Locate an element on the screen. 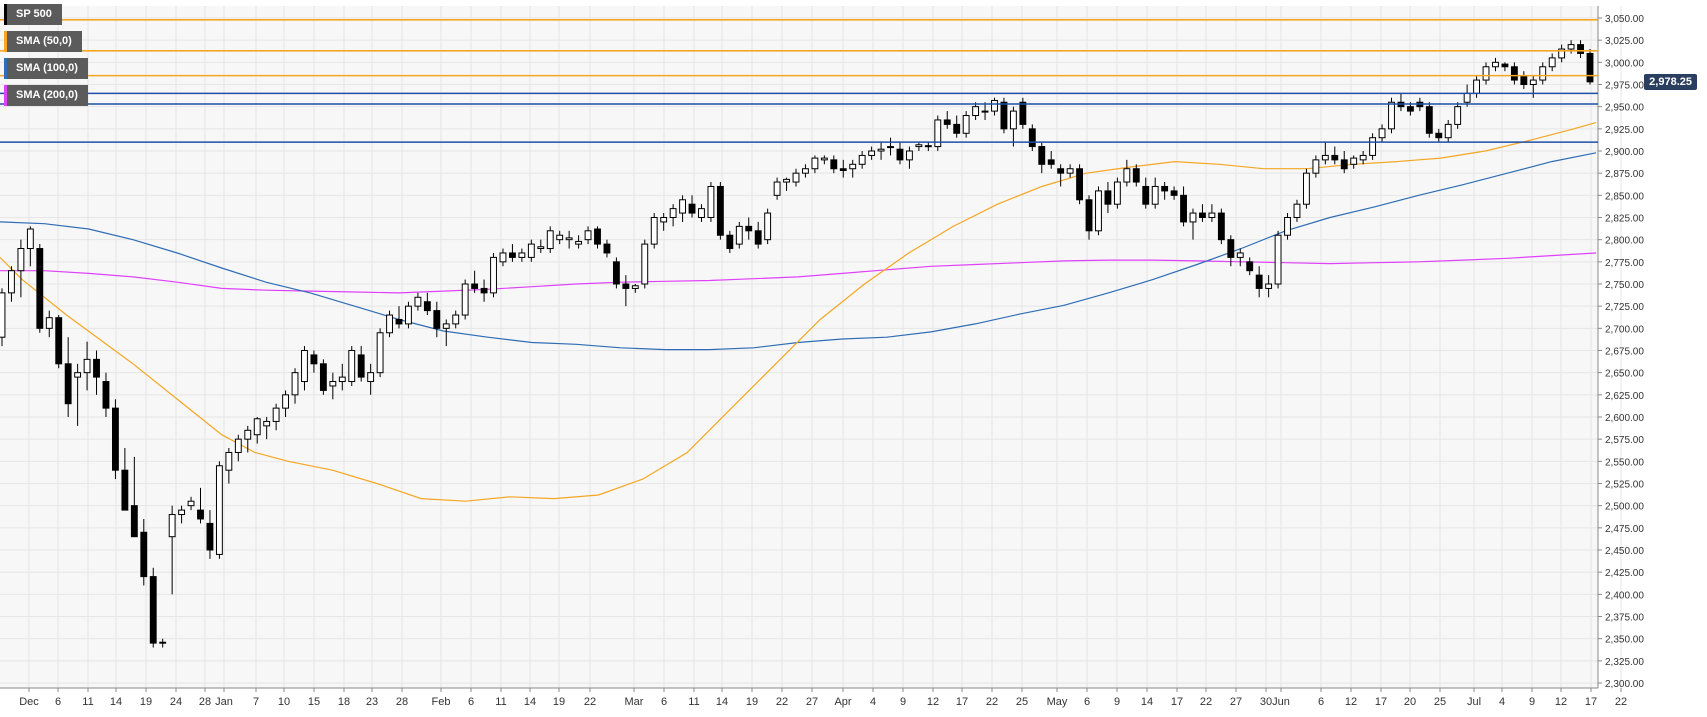 This screenshot has height=717, width=1707. y-tick-label: 2,650.00 is located at coordinates (1624, 374).